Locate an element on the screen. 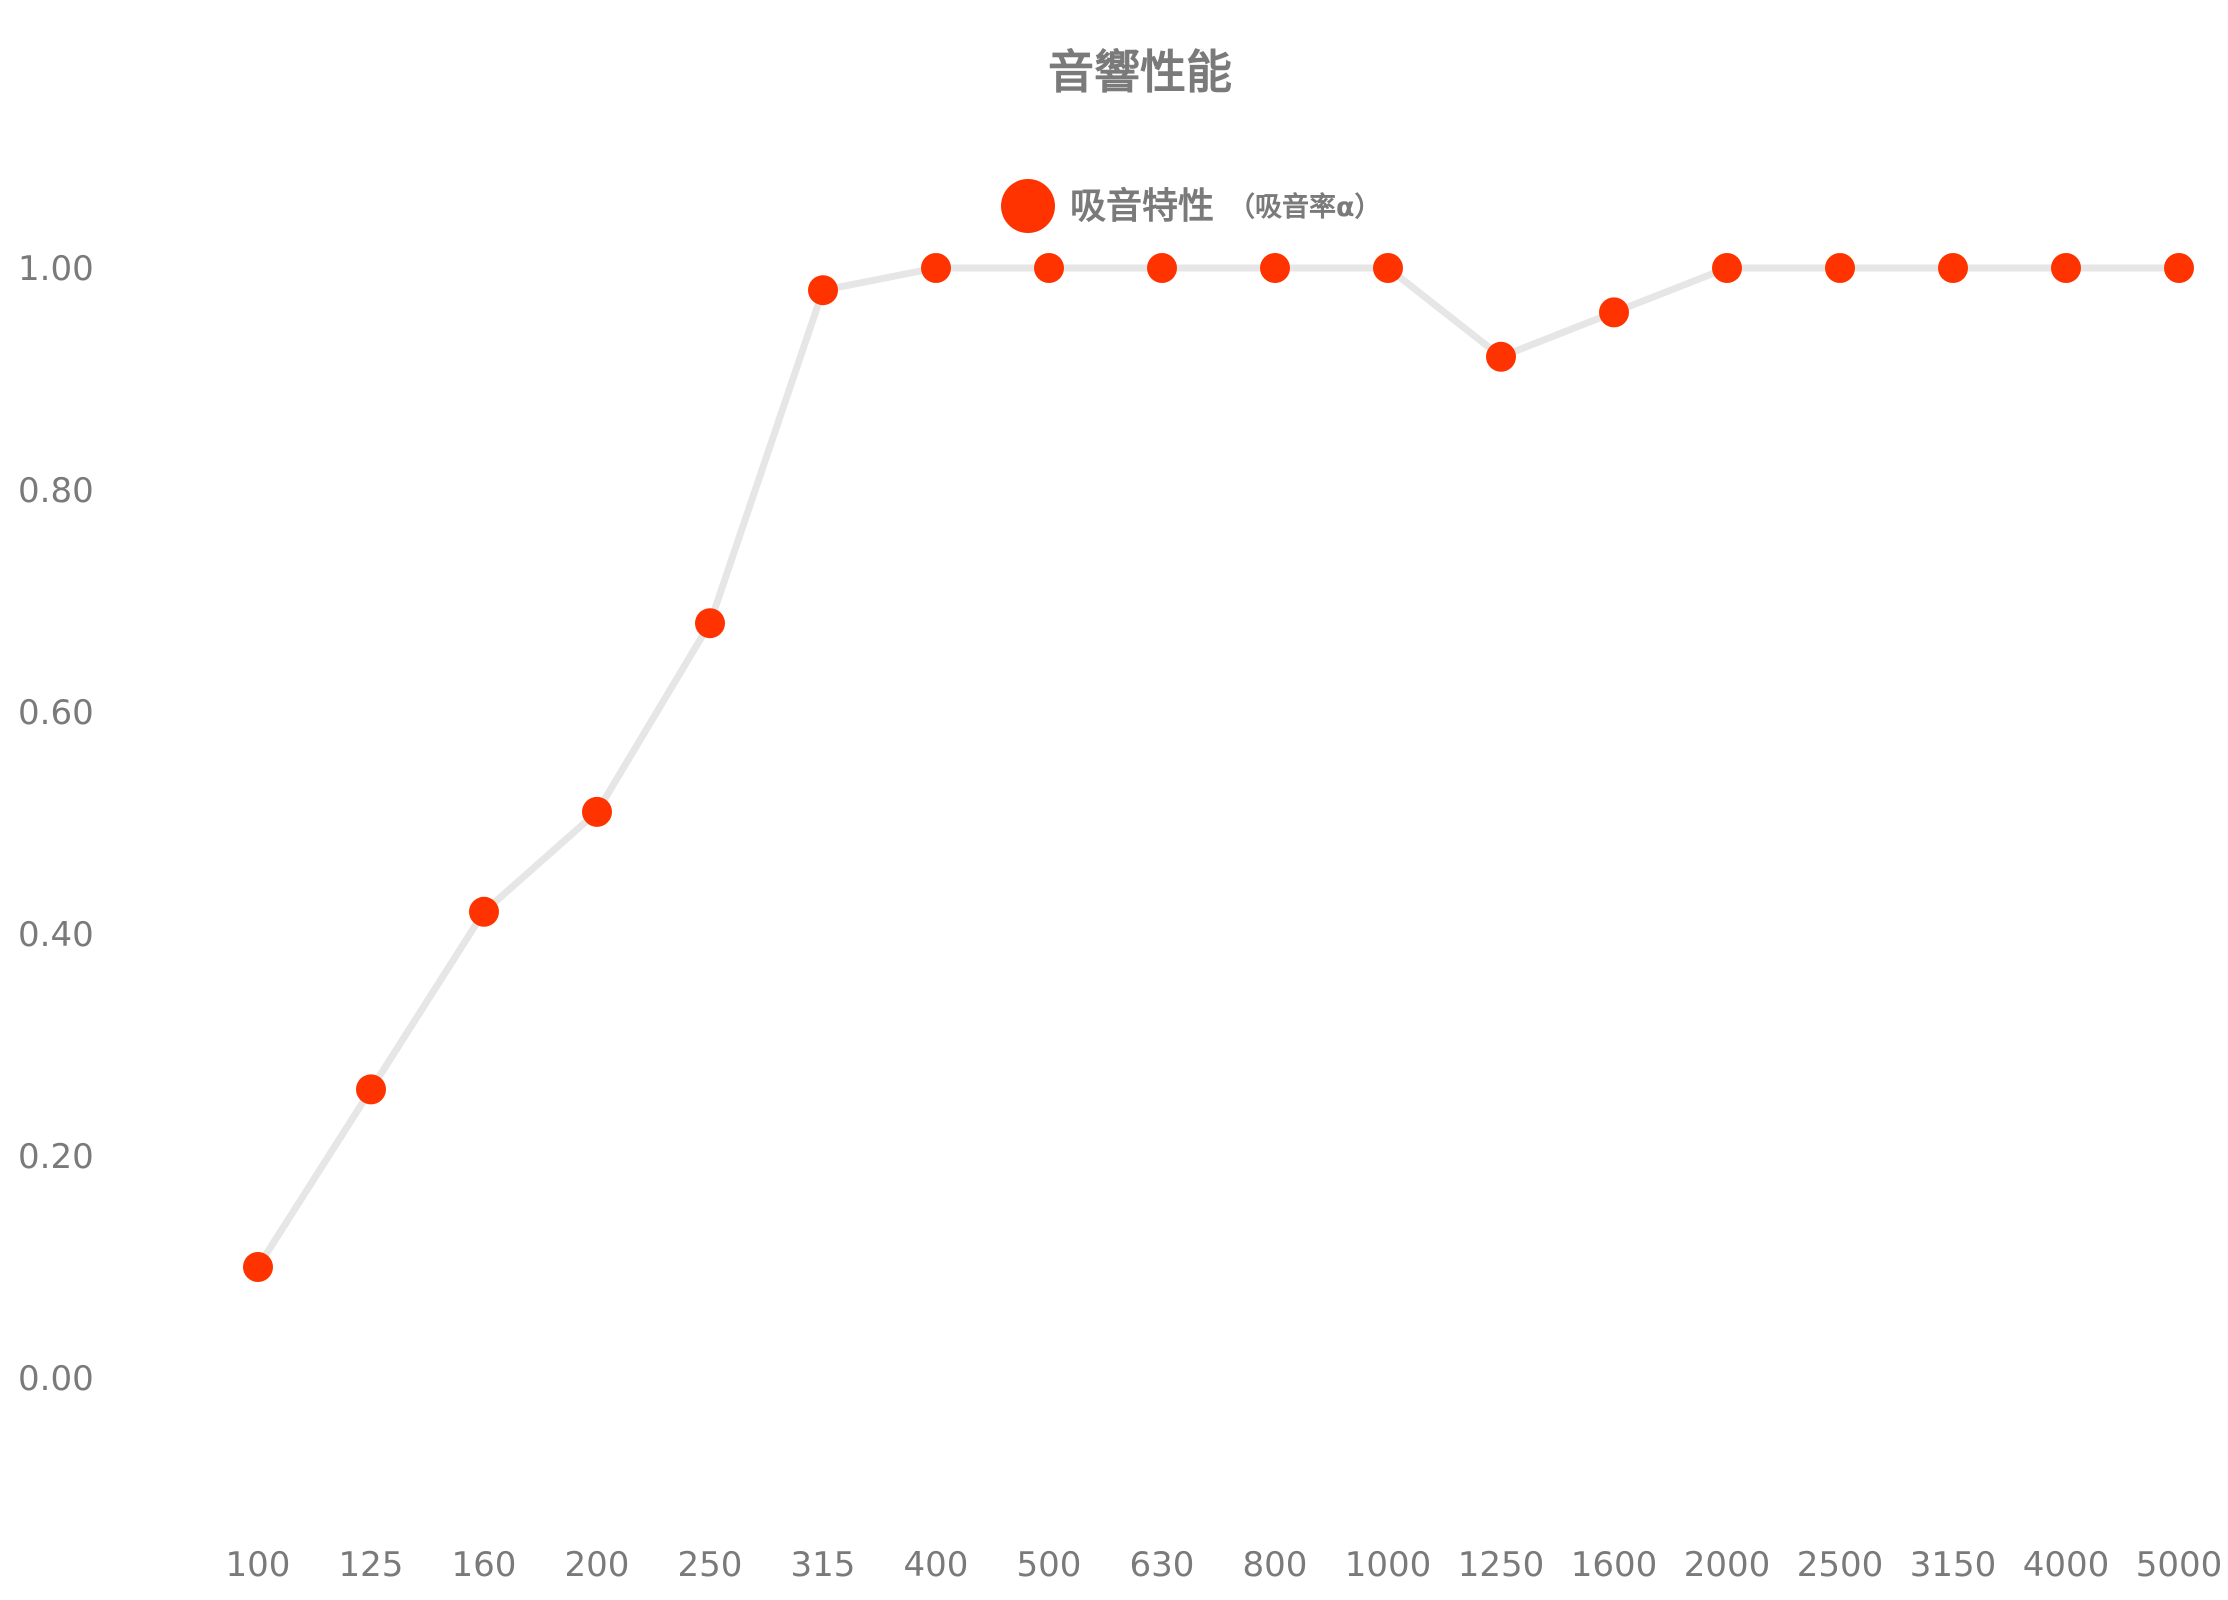 The height and width of the screenshot is (1600, 2228). y-tick-label: 0.40 is located at coordinates (56, 935).